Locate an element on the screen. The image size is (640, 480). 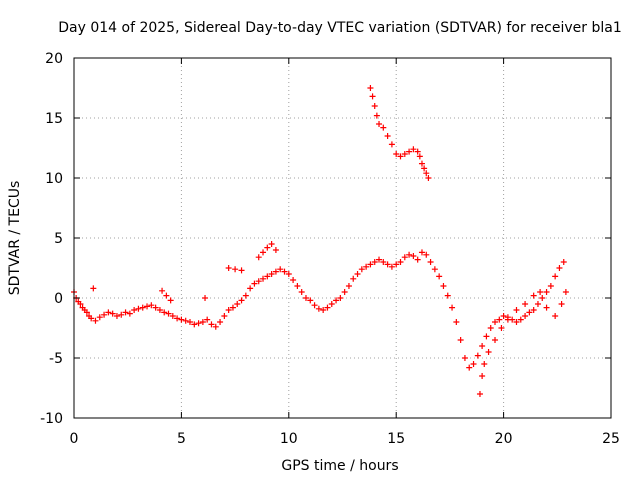
y-axis-label: SDTVAR / TECUs is located at coordinates (15, 238).